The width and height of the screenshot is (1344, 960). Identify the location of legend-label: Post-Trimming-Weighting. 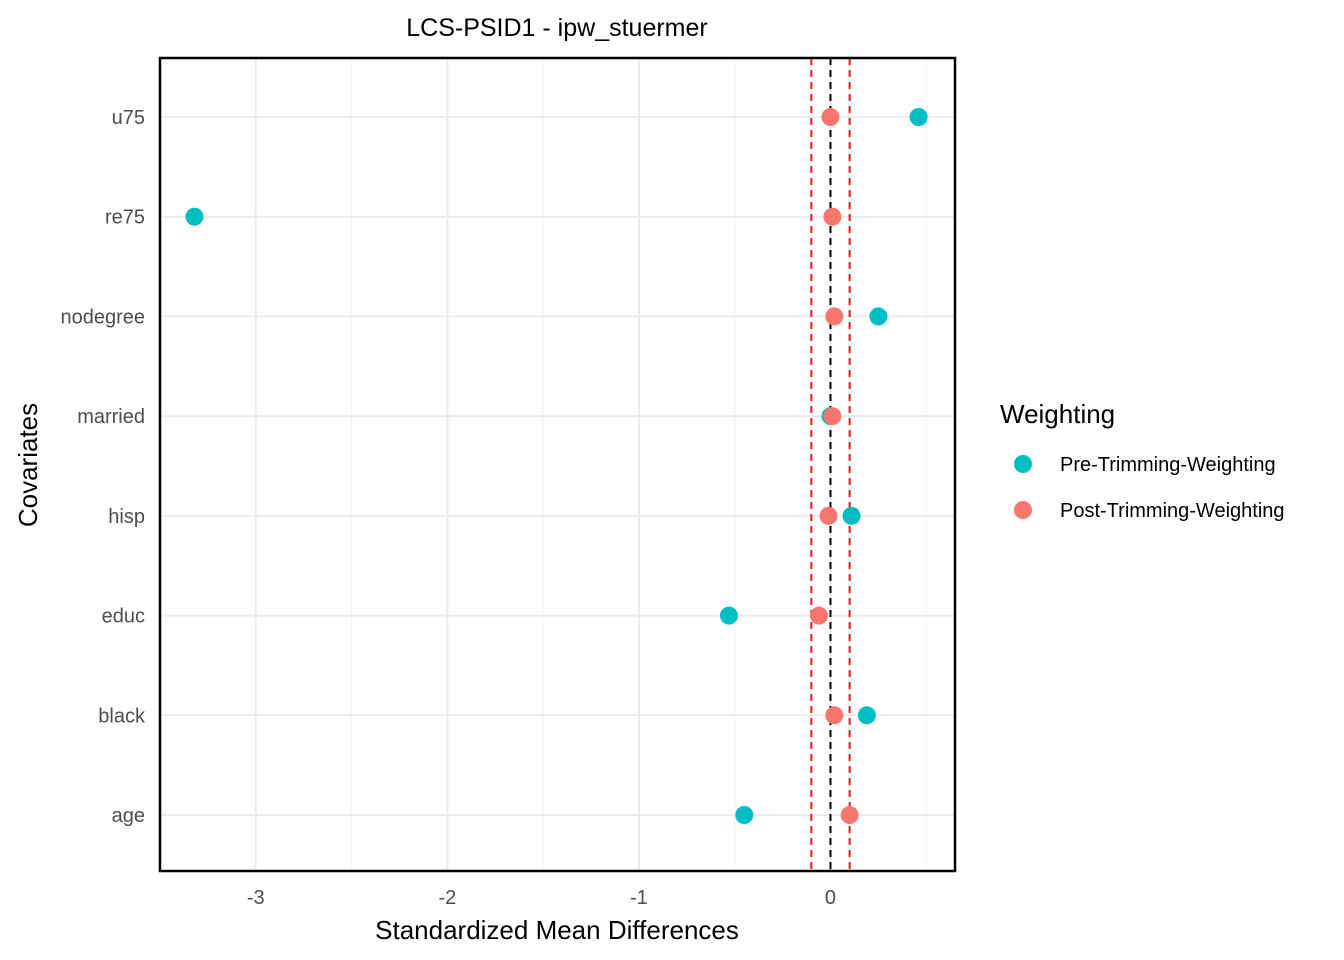
(1172, 511).